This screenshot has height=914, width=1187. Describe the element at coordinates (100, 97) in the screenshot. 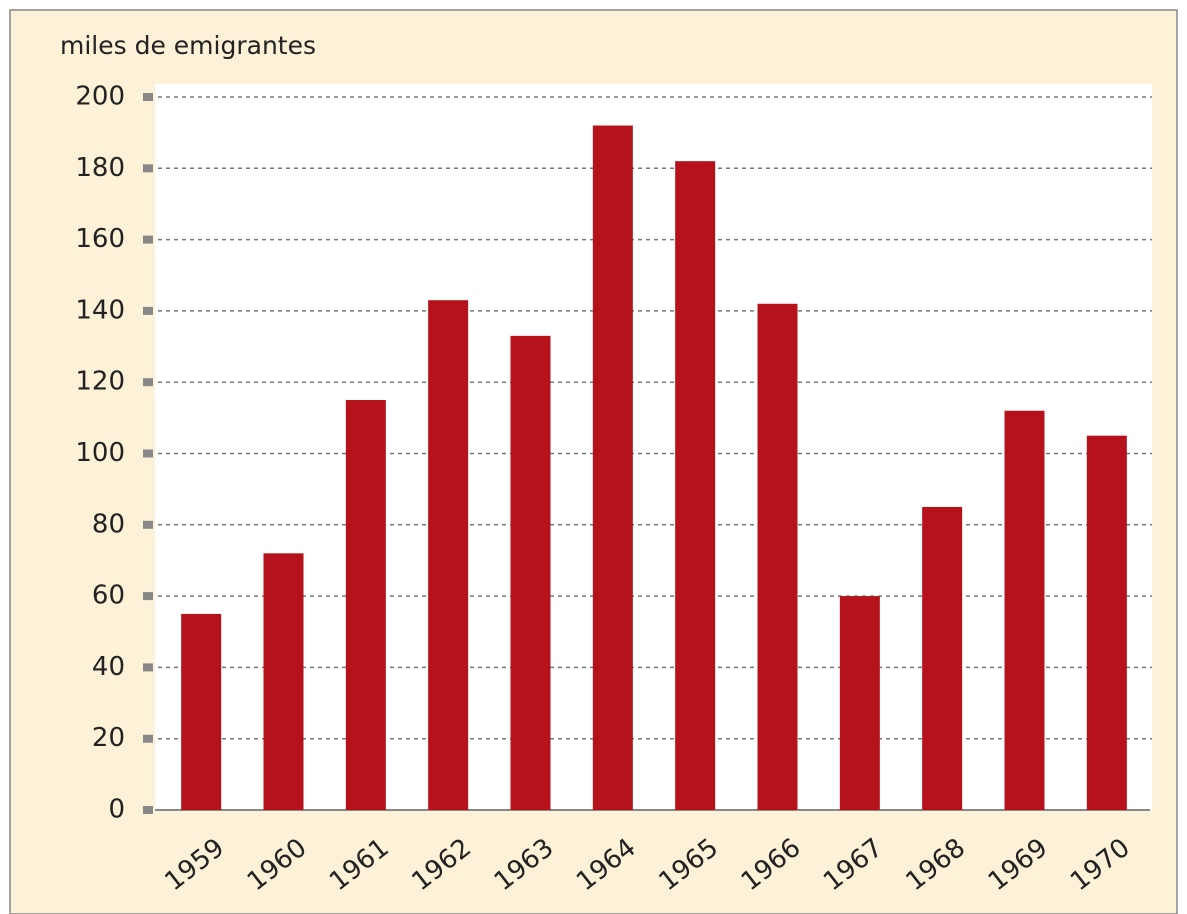

I see `y-tick-label: 200` at that location.